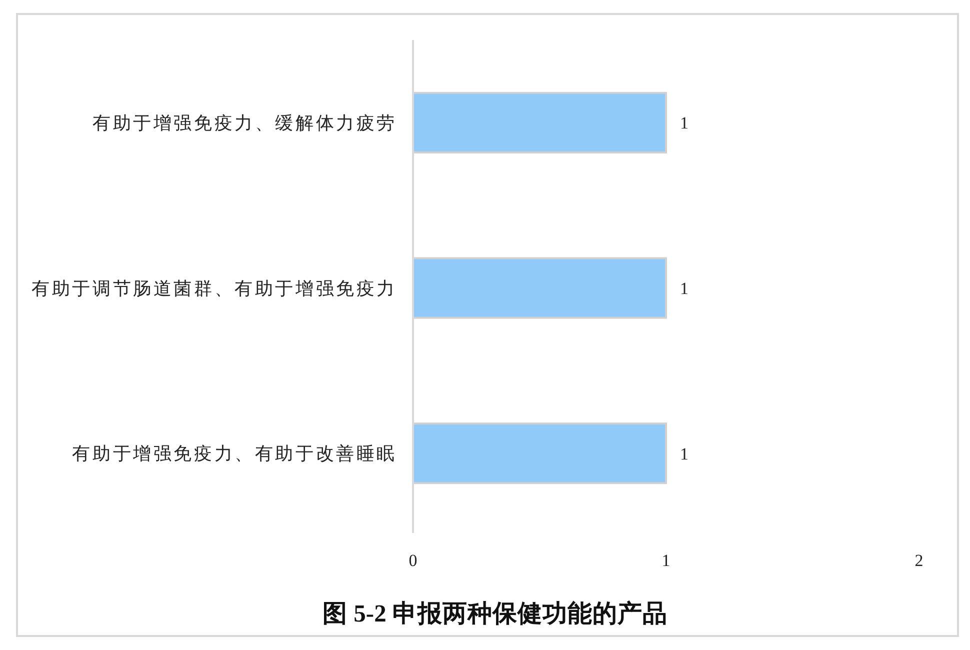 Image resolution: width=970 pixels, height=650 pixels. What do you see at coordinates (666, 560) in the screenshot?
I see `x-tick-label: 1` at bounding box center [666, 560].